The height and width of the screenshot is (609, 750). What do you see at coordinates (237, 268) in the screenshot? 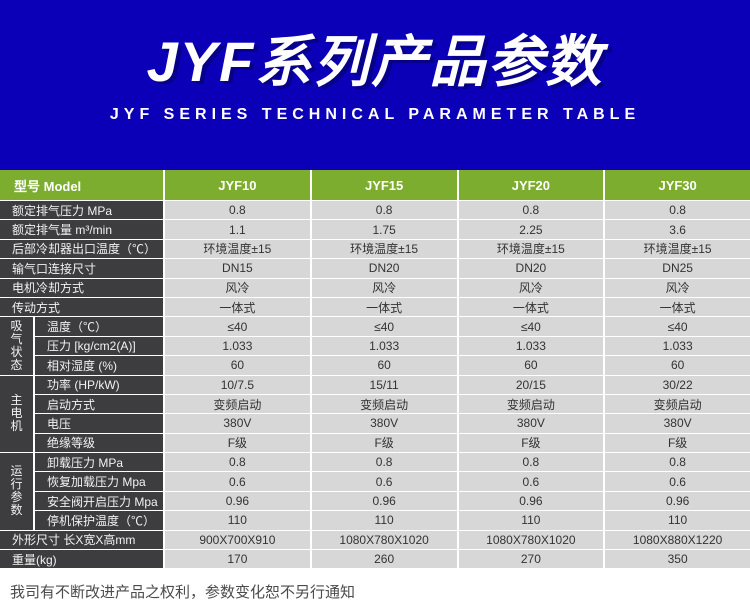
I see `value-cell: DN15` at bounding box center [237, 268].